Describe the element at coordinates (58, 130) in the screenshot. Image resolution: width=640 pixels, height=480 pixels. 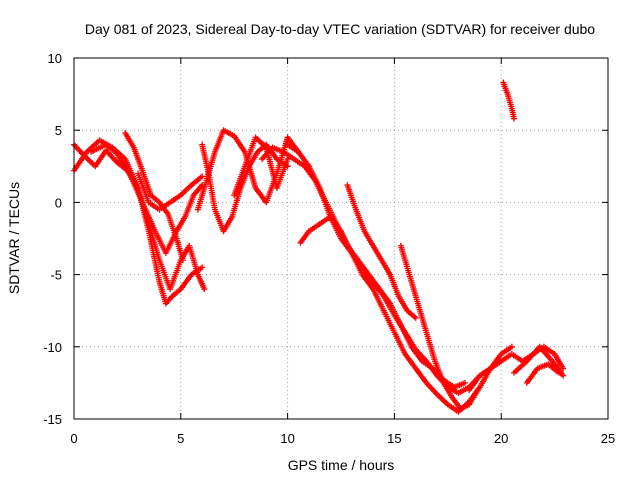
I see `y-tick-label: 5` at that location.